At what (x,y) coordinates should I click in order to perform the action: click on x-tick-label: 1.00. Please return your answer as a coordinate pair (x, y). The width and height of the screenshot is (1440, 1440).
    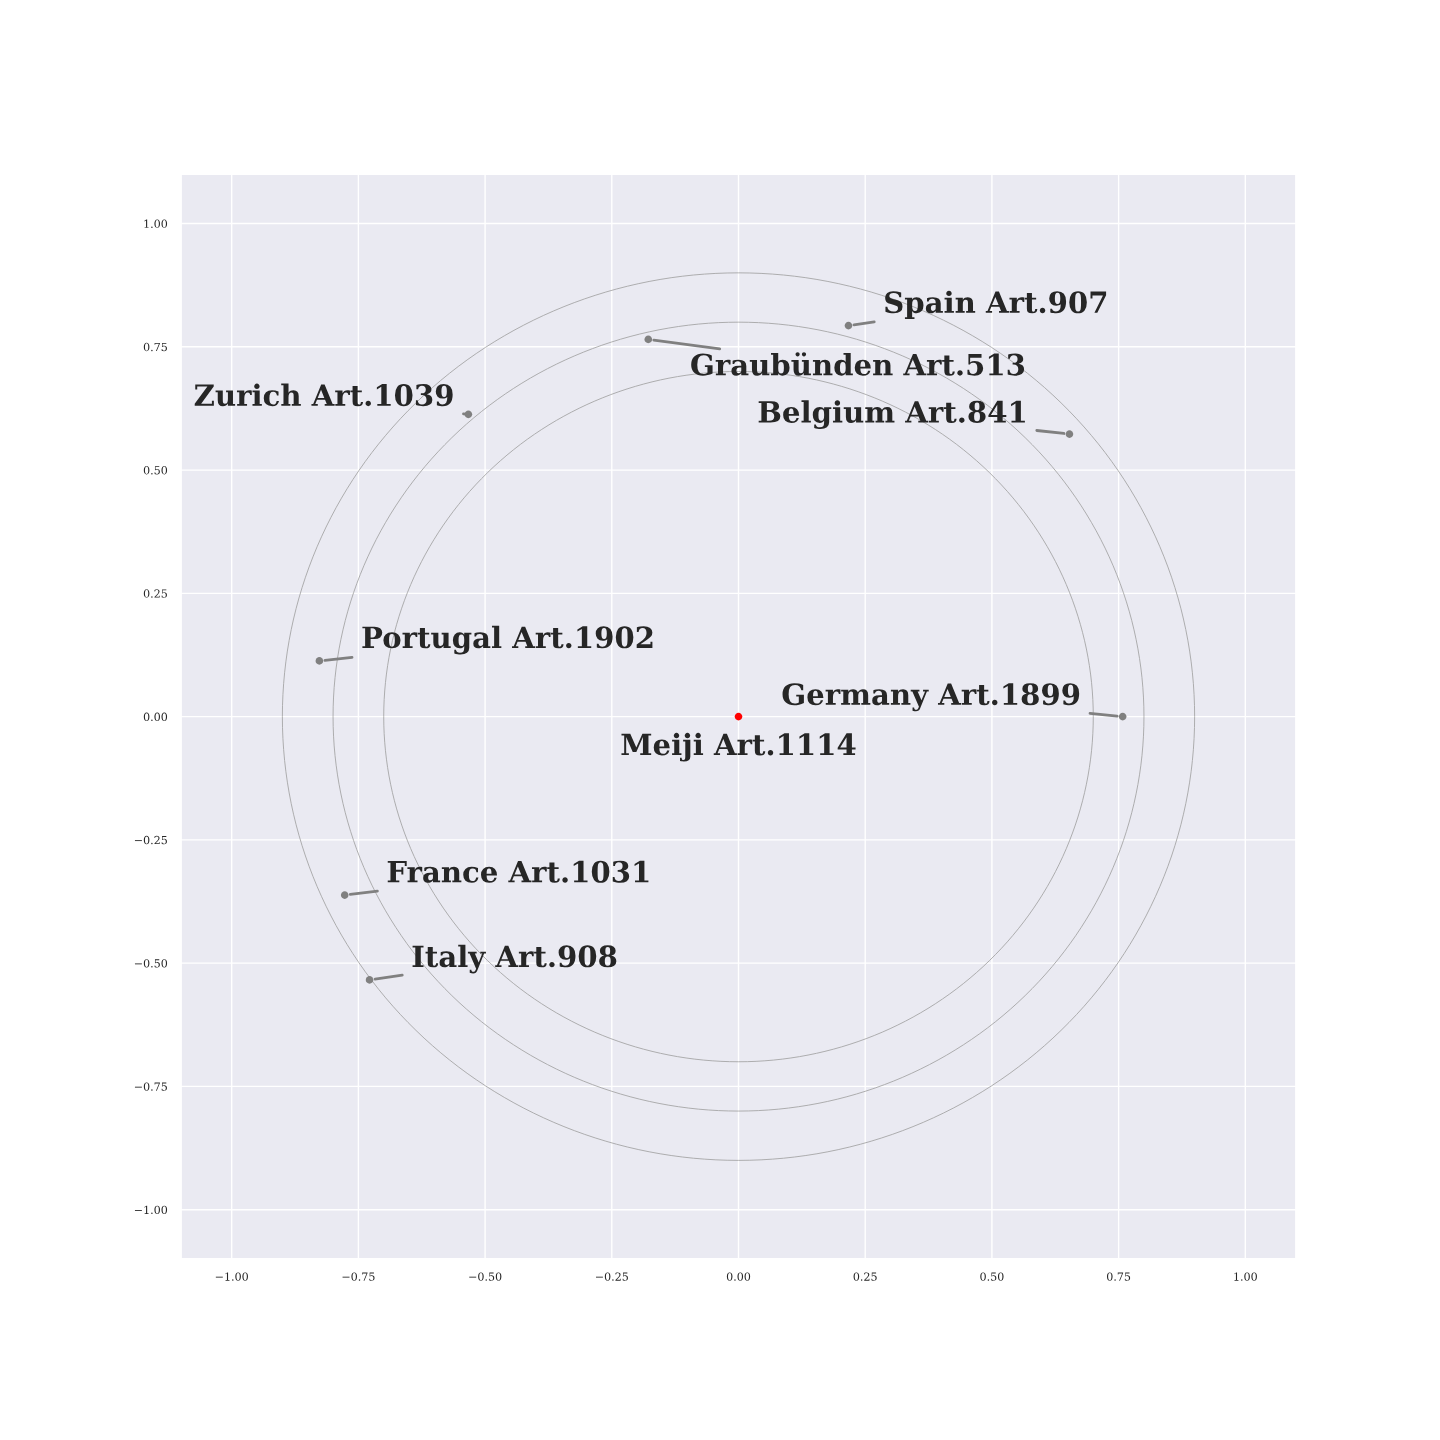
    Looking at the image, I should click on (1245, 1276).